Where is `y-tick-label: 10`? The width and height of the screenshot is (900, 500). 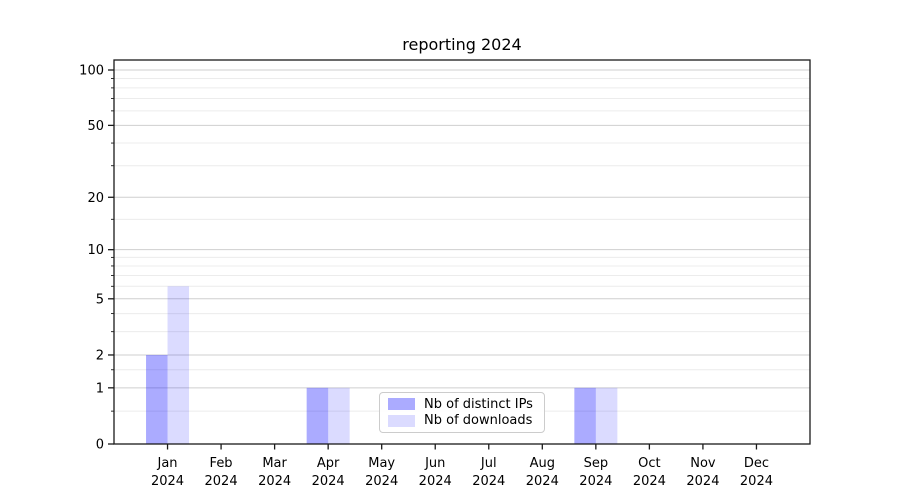
y-tick-label: 10 is located at coordinates (95, 250).